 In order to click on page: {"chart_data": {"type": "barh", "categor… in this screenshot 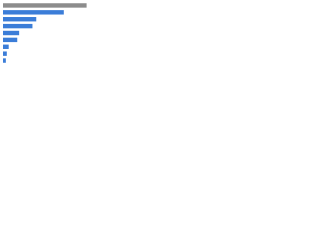, I will do `click(50, 35)`.